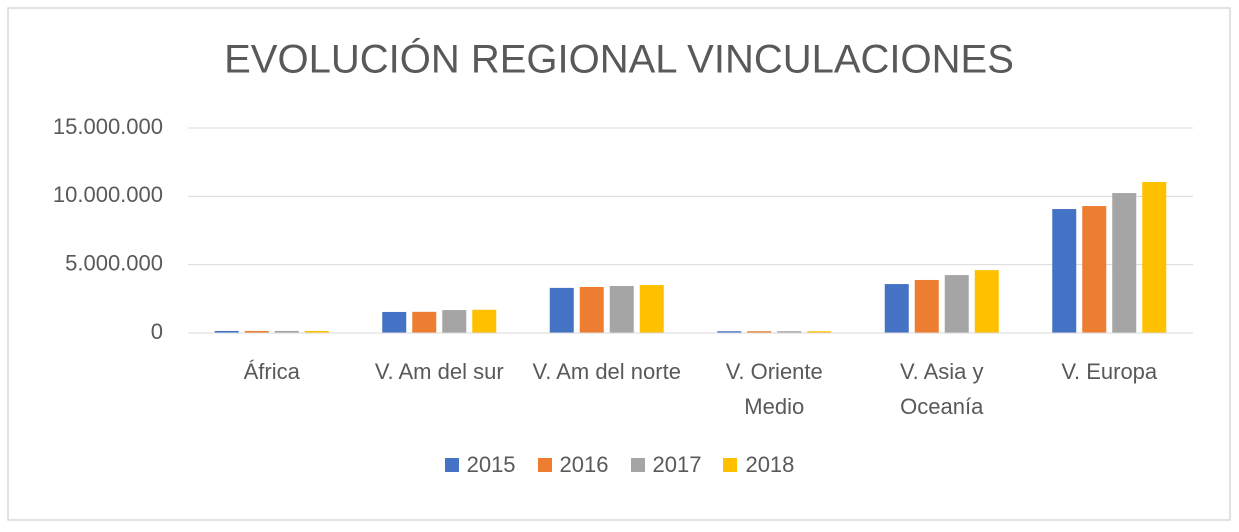  Describe the element at coordinates (677, 464) in the screenshot. I see `legend-label: 2017` at that location.